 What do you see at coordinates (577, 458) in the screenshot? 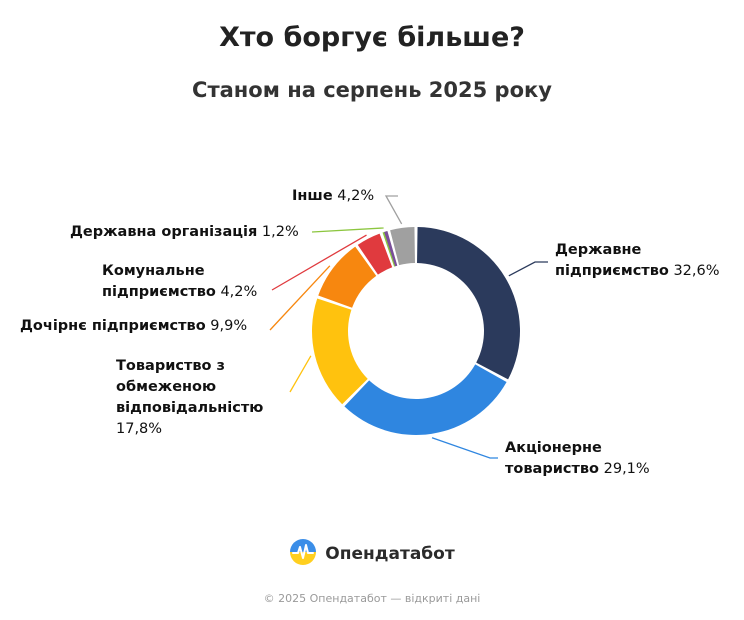
I see `label-aktsionerne: Акціонерне товариство 29,1%` at bounding box center [577, 458].